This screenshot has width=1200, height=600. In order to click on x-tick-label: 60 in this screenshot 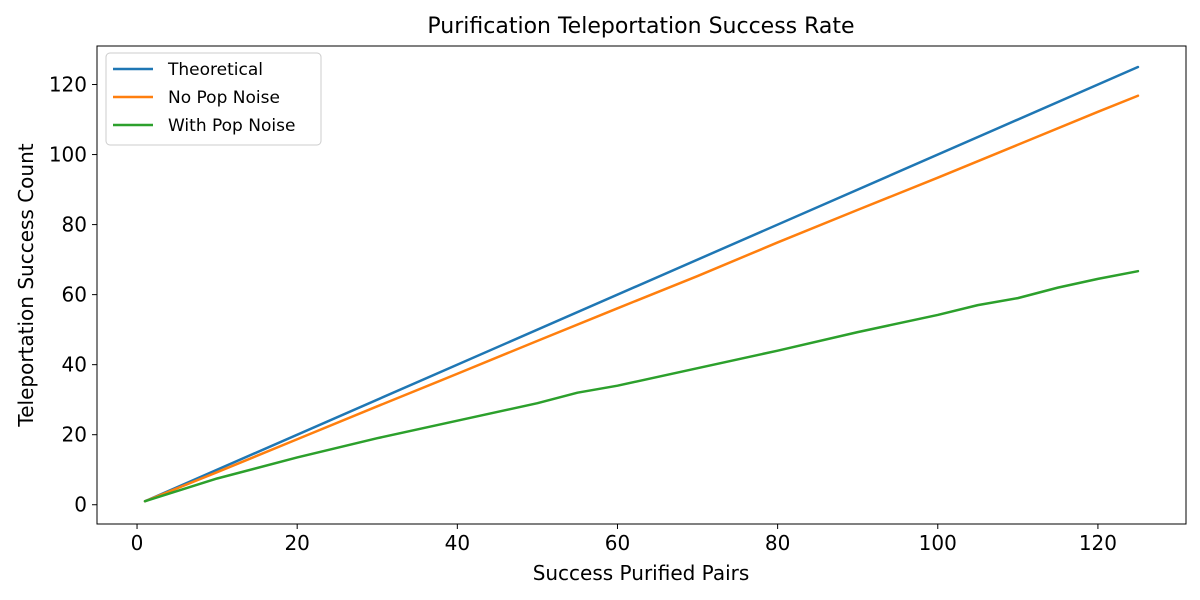, I will do `click(617, 543)`.